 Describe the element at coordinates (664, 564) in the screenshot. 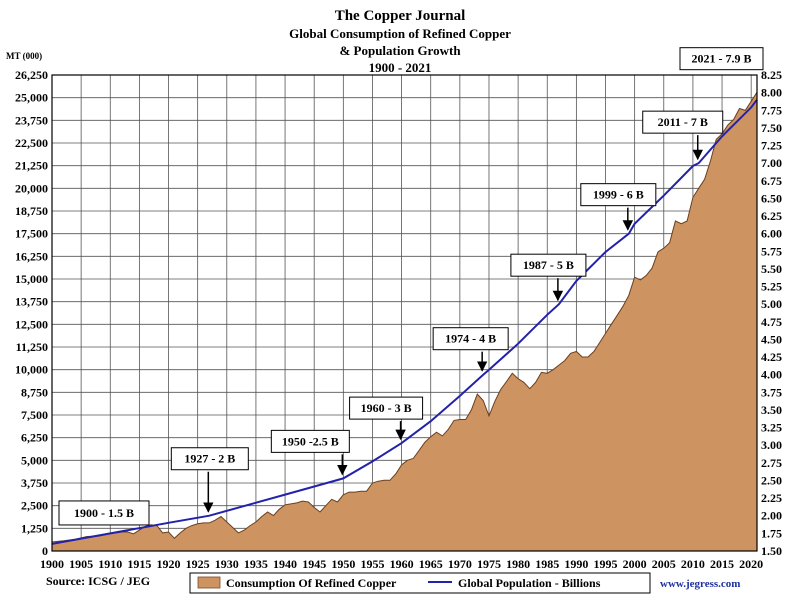

I see `x-tick-label: 2005` at that location.